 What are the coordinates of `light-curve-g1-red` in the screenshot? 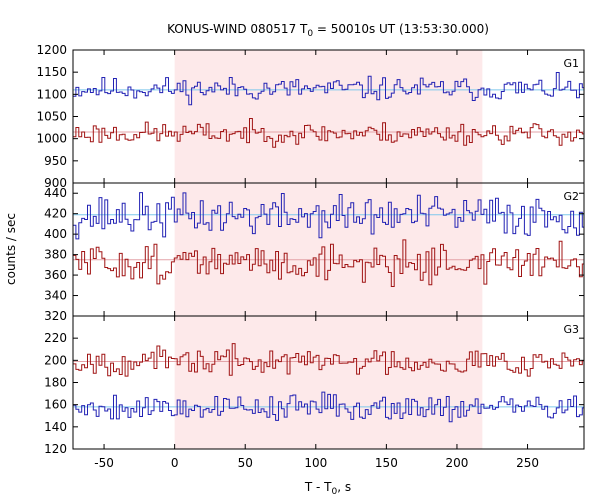 It's located at (328, 133).